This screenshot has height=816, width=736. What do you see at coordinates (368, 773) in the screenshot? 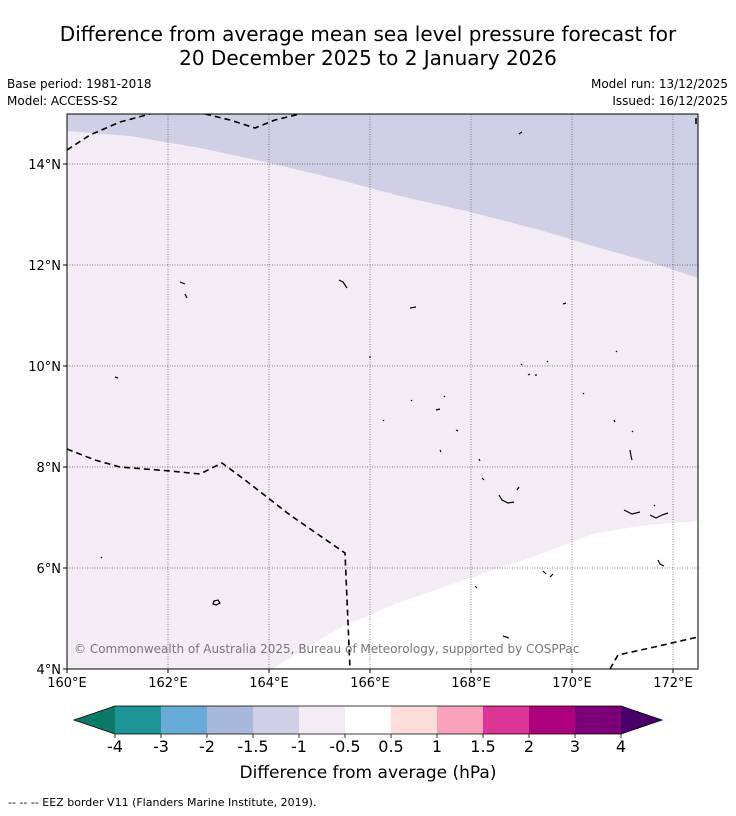
I see `colorbar-title: Difference from average (hPa)` at bounding box center [368, 773].